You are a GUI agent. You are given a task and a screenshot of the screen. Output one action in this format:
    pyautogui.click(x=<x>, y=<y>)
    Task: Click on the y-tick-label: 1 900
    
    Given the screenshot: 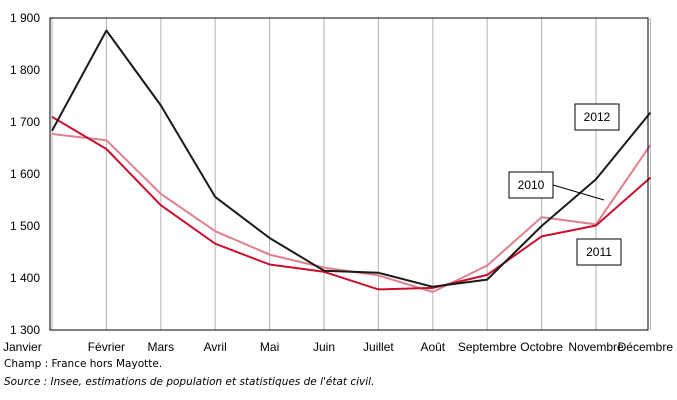 What is the action you would take?
    pyautogui.click(x=25, y=18)
    